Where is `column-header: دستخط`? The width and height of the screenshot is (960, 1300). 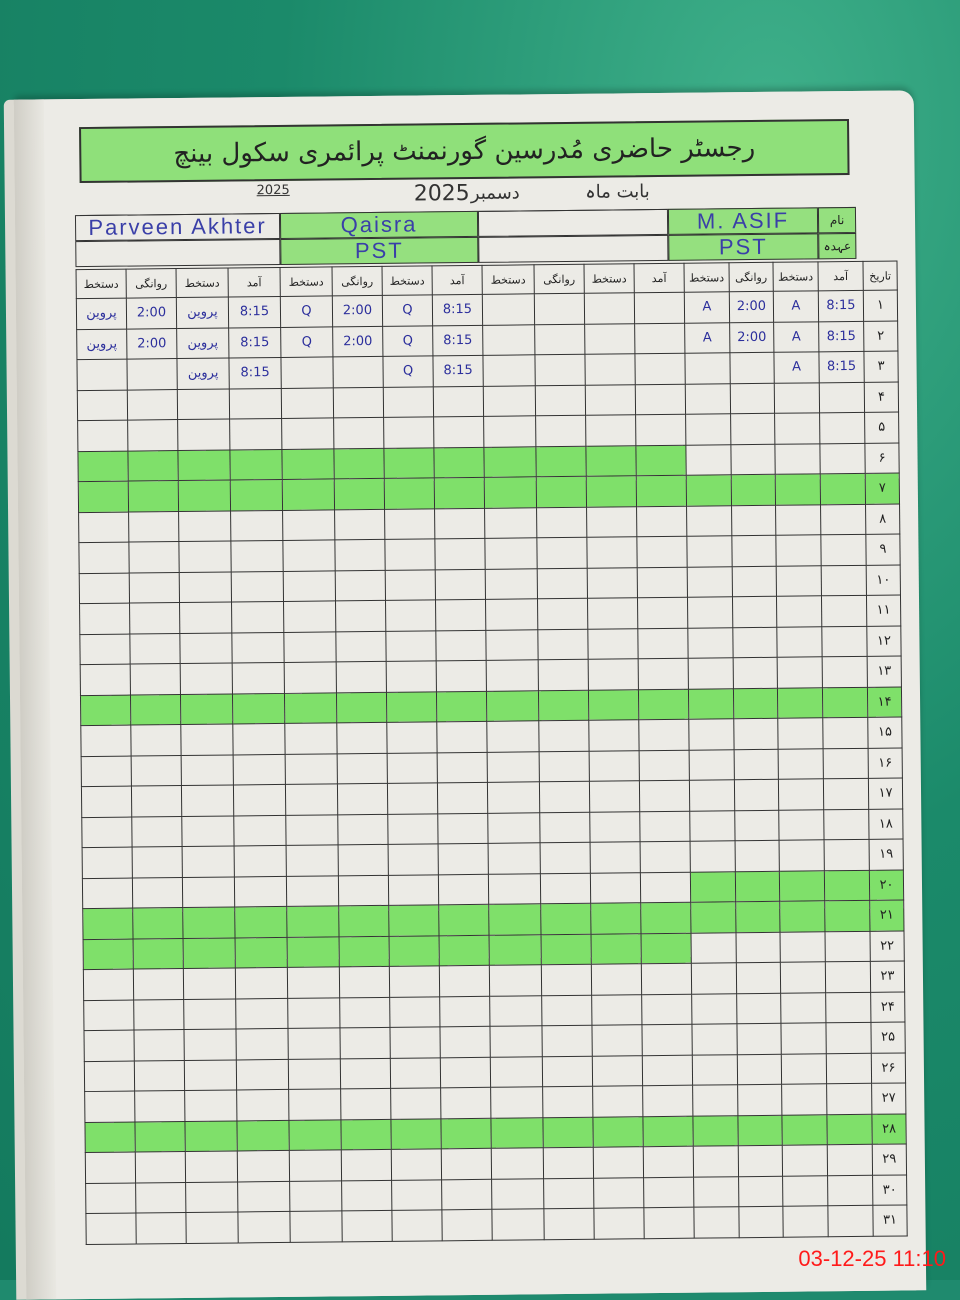 column-header: دستخط is located at coordinates (706, 277).